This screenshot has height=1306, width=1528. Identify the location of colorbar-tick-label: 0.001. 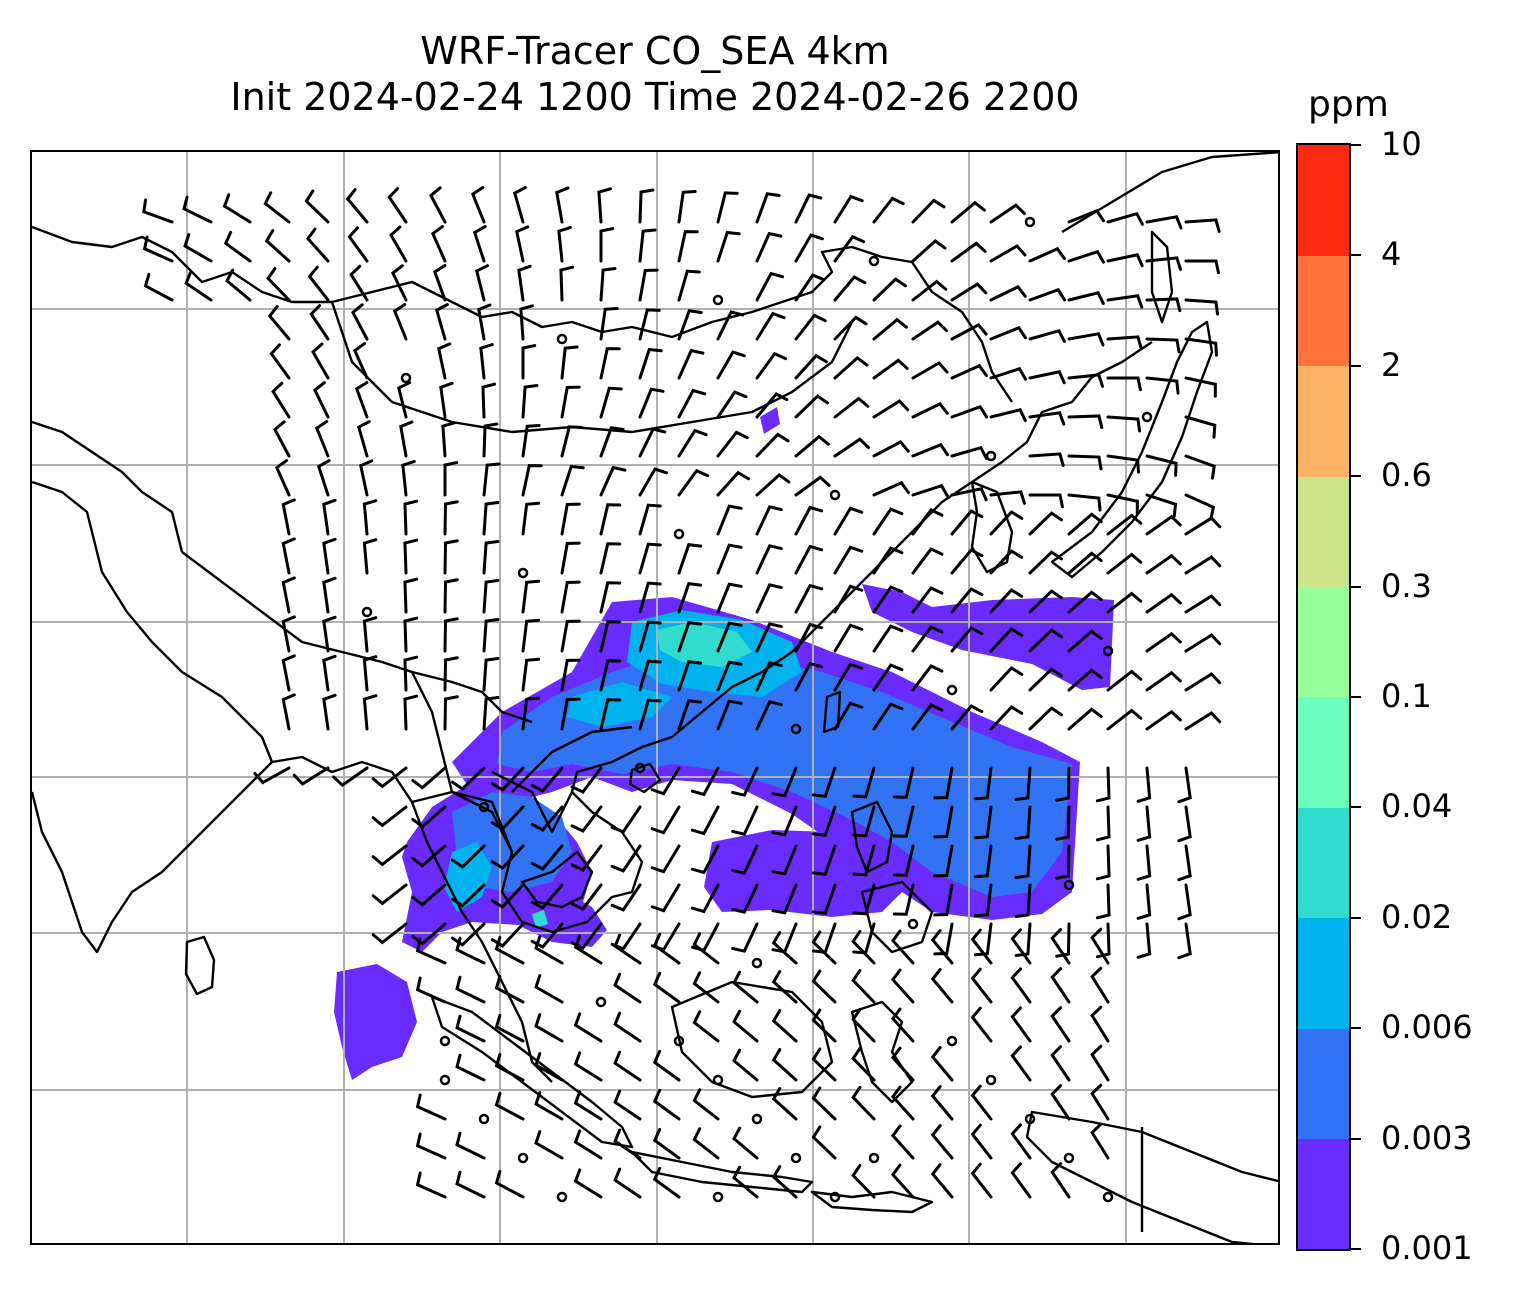
(1427, 1248).